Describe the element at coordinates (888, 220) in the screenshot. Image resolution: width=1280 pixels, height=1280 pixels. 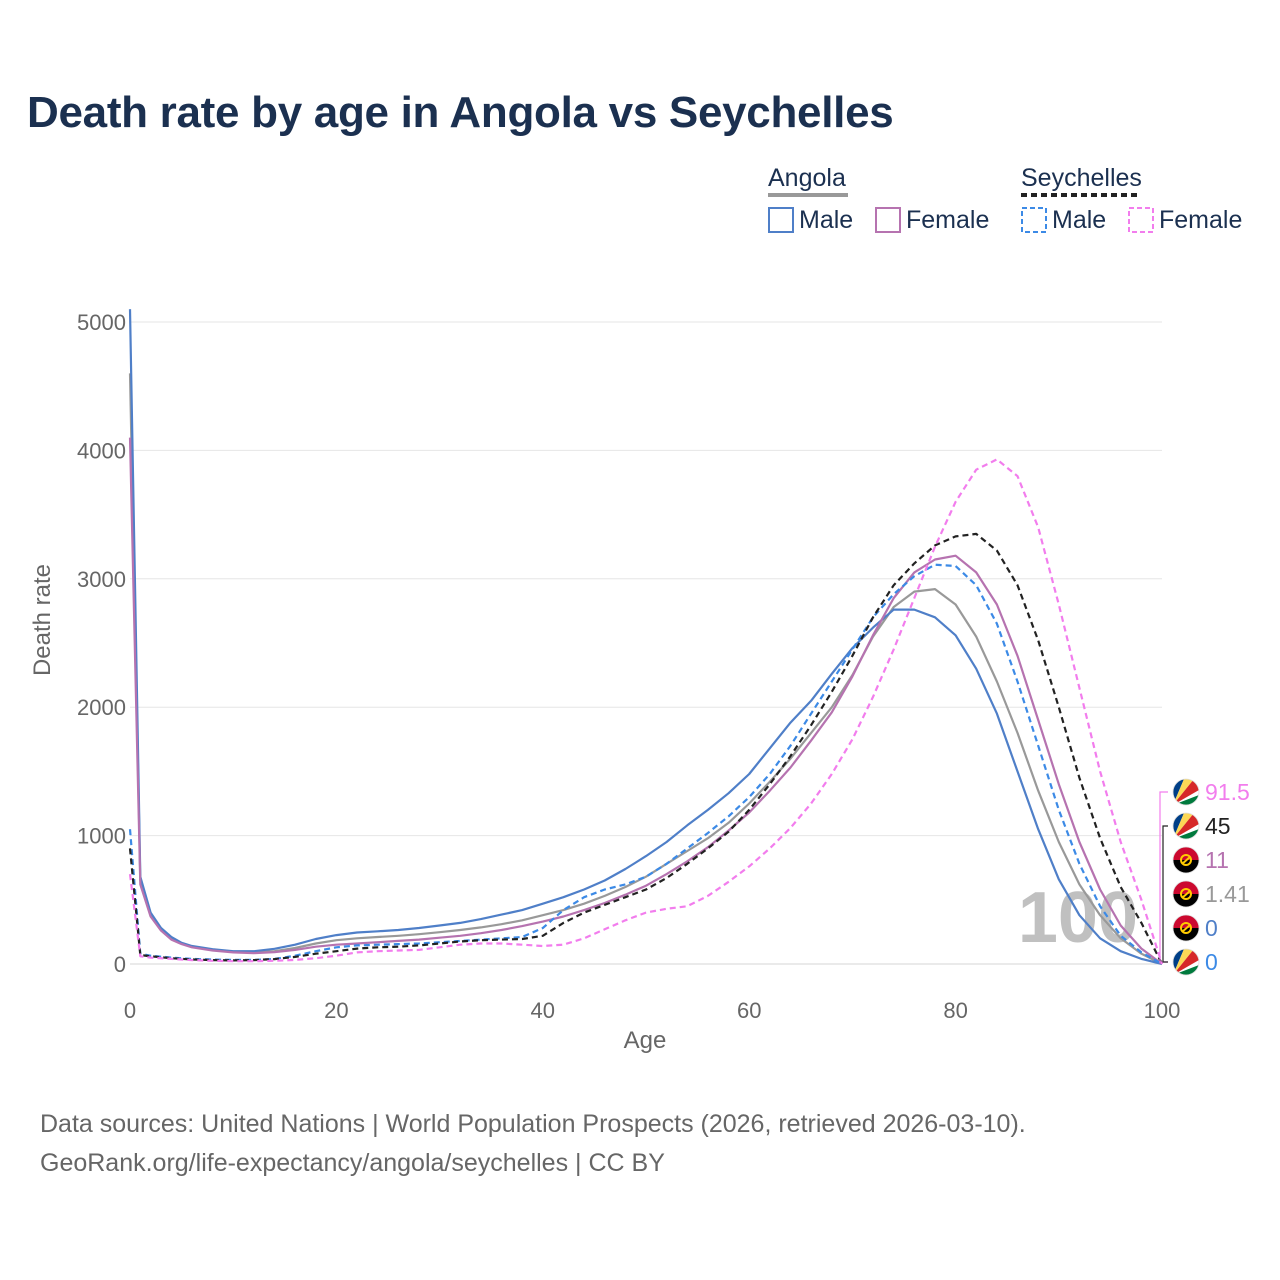
I see `legend-angola-female-swatch` at that location.